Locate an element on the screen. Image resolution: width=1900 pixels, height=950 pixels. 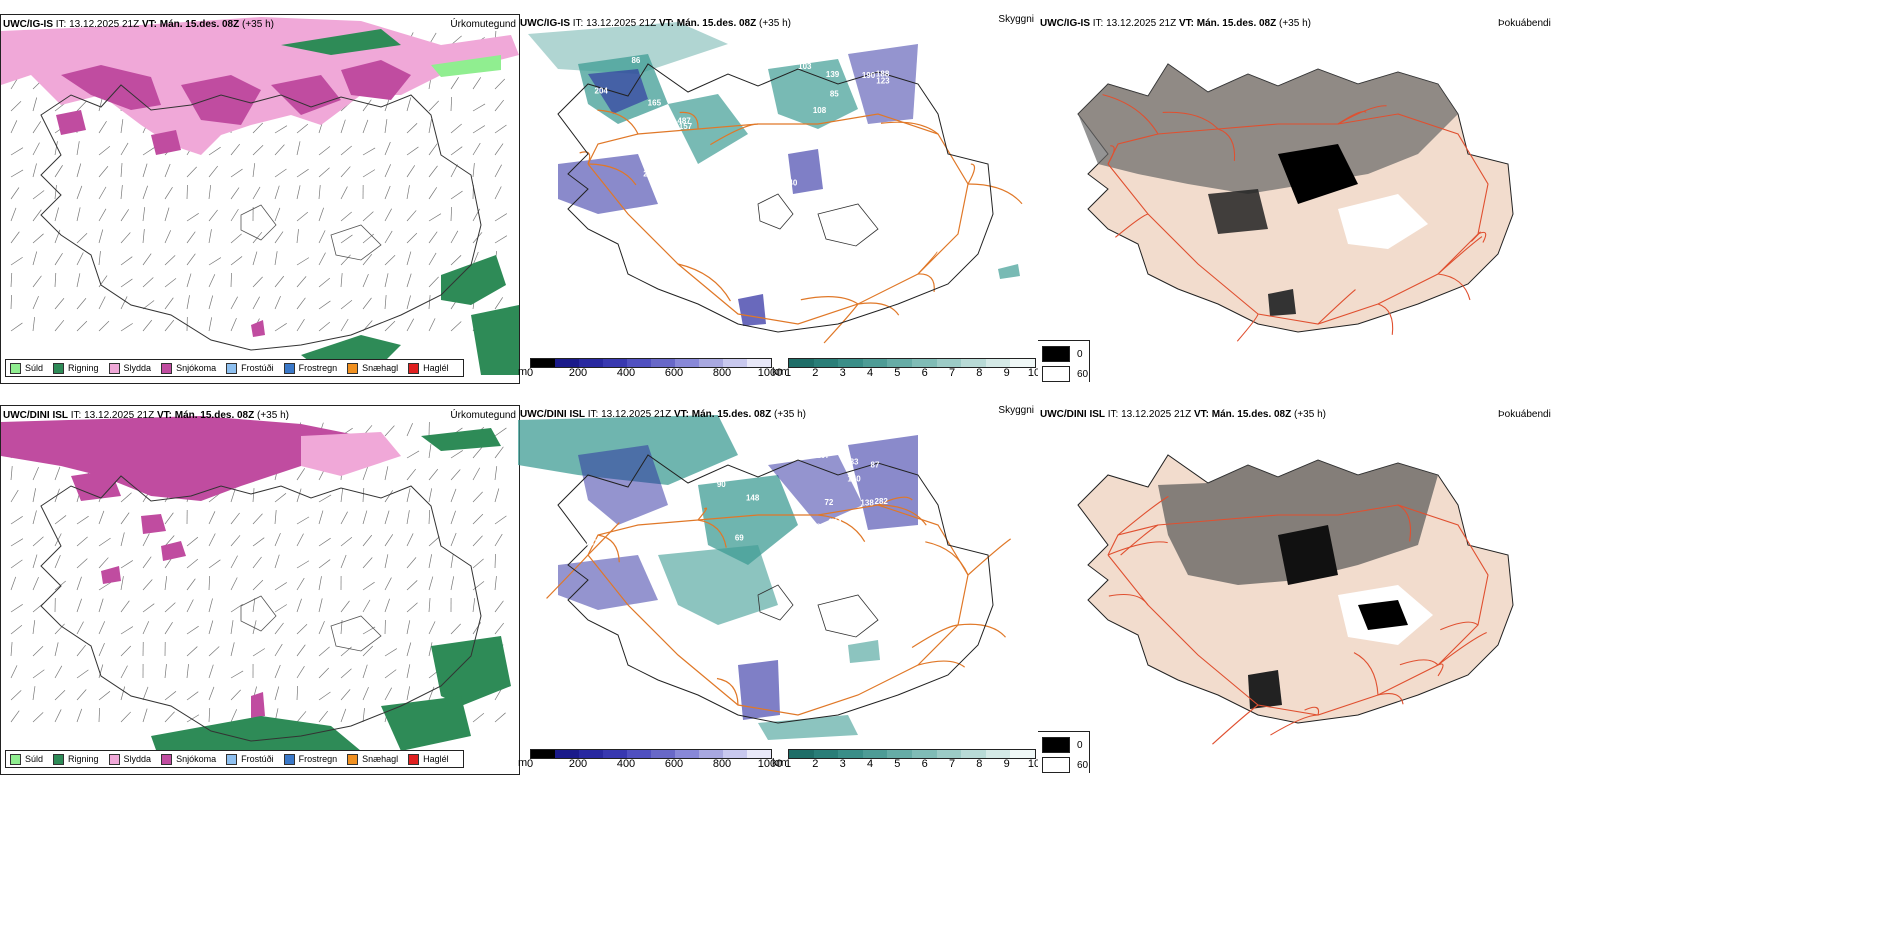
it-value: 13.12.2025 21Z is located at coordinates (621, 23).